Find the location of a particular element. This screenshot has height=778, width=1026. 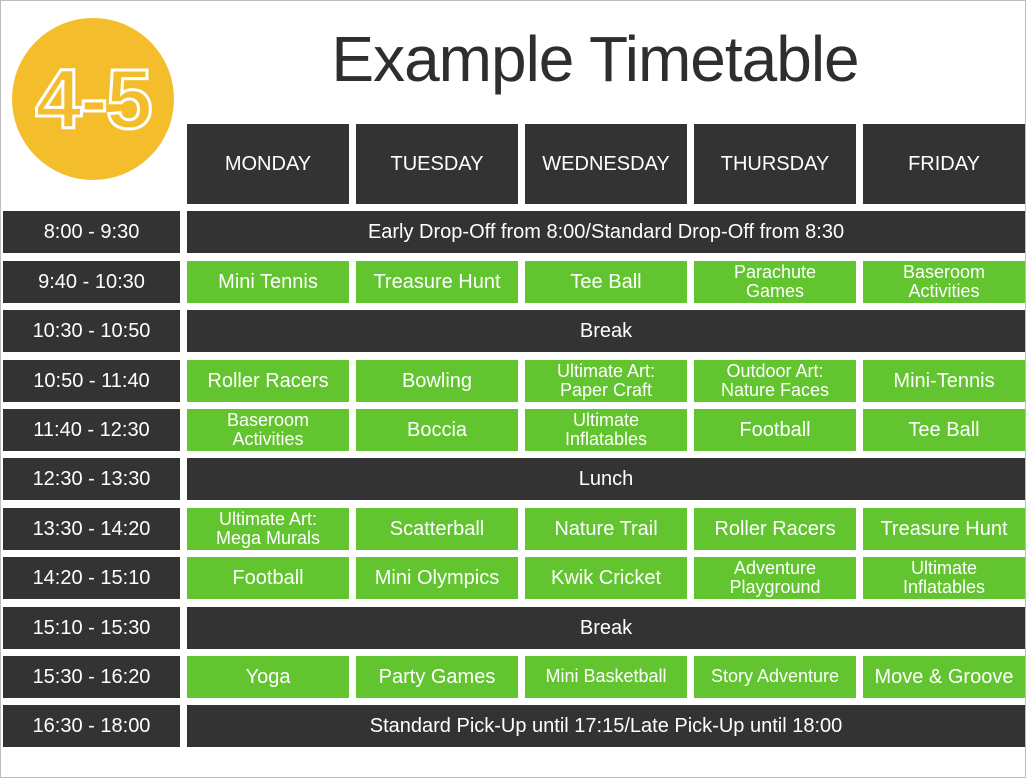

header-corner is located at coordinates (91, 164).